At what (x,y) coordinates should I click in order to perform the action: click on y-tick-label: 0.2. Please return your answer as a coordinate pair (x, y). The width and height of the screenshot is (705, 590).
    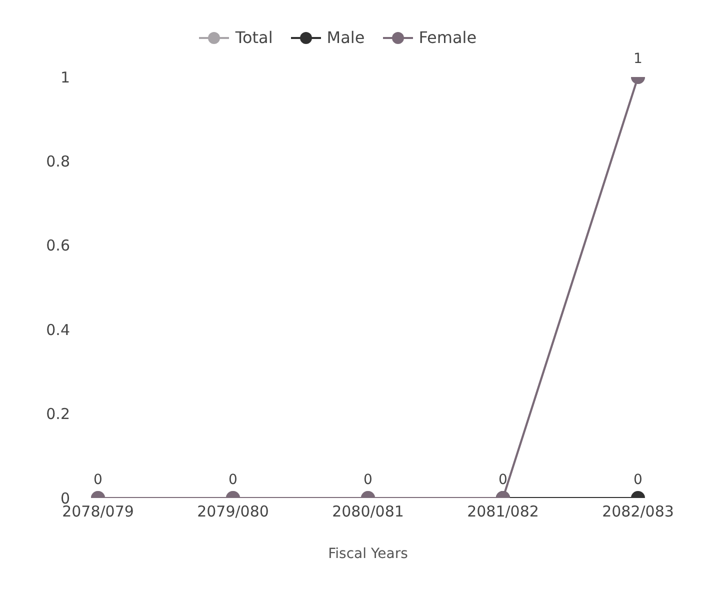
    Looking at the image, I should click on (58, 414).